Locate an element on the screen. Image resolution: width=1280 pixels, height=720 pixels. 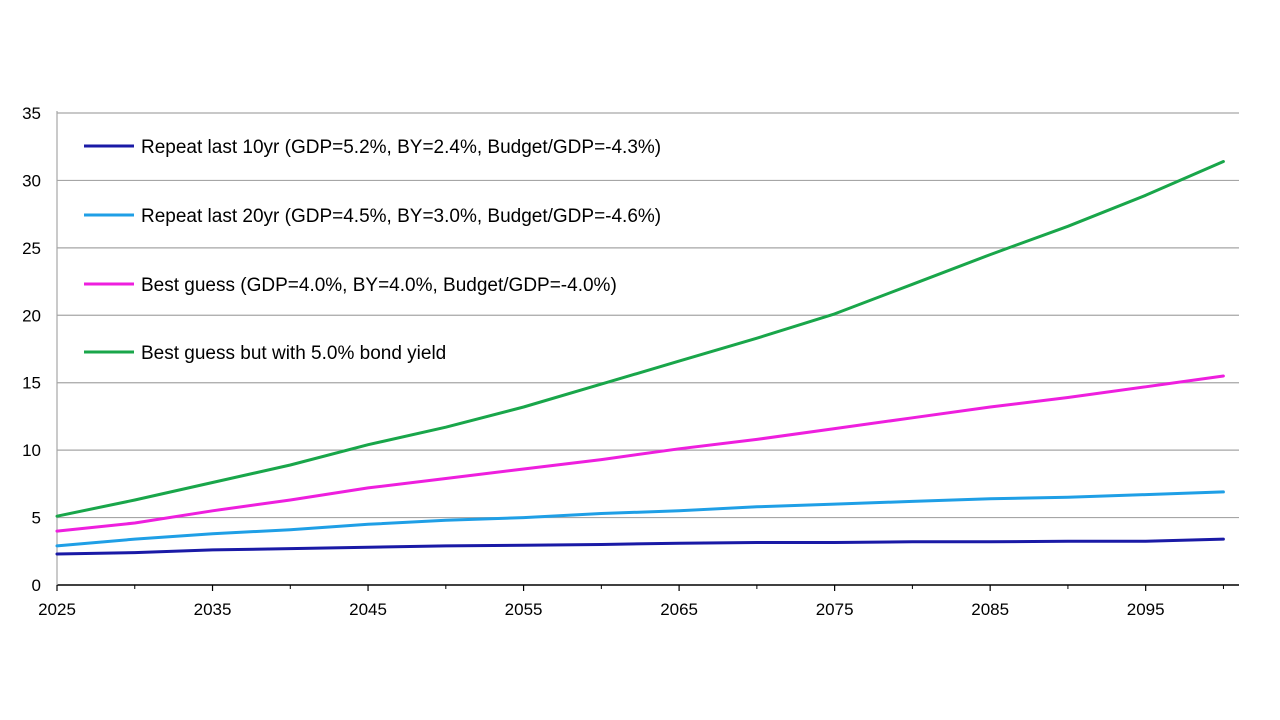
y-tick-label: 25 is located at coordinates (31, 248).